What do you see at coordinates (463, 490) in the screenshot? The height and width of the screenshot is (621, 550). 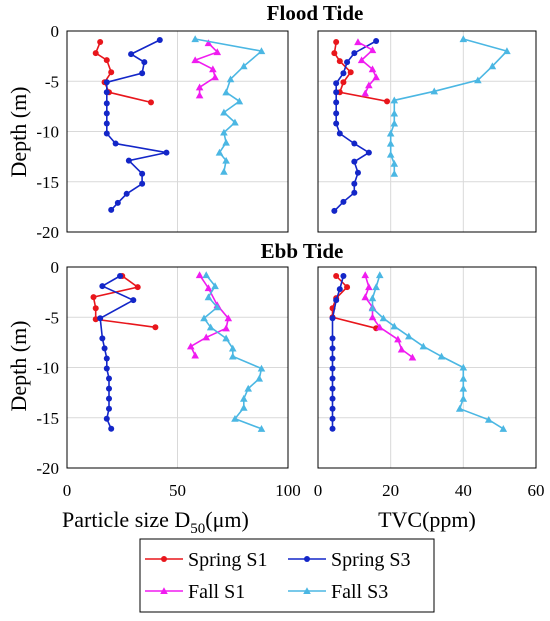 I see `x-tick-label: 40` at bounding box center [463, 490].